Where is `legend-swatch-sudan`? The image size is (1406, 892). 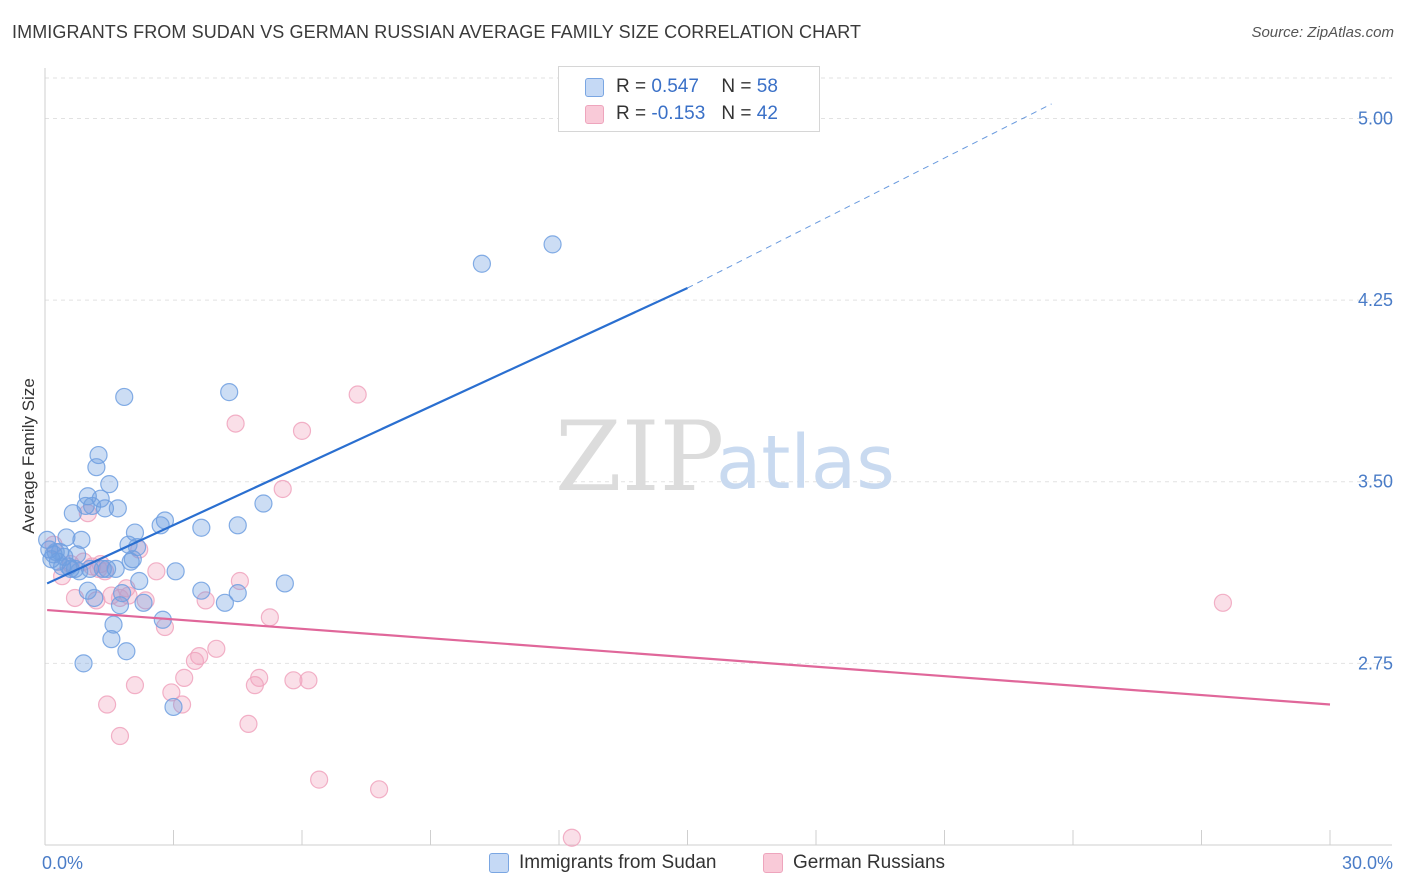
legend-swatch-sudan is located at coordinates (594, 87).